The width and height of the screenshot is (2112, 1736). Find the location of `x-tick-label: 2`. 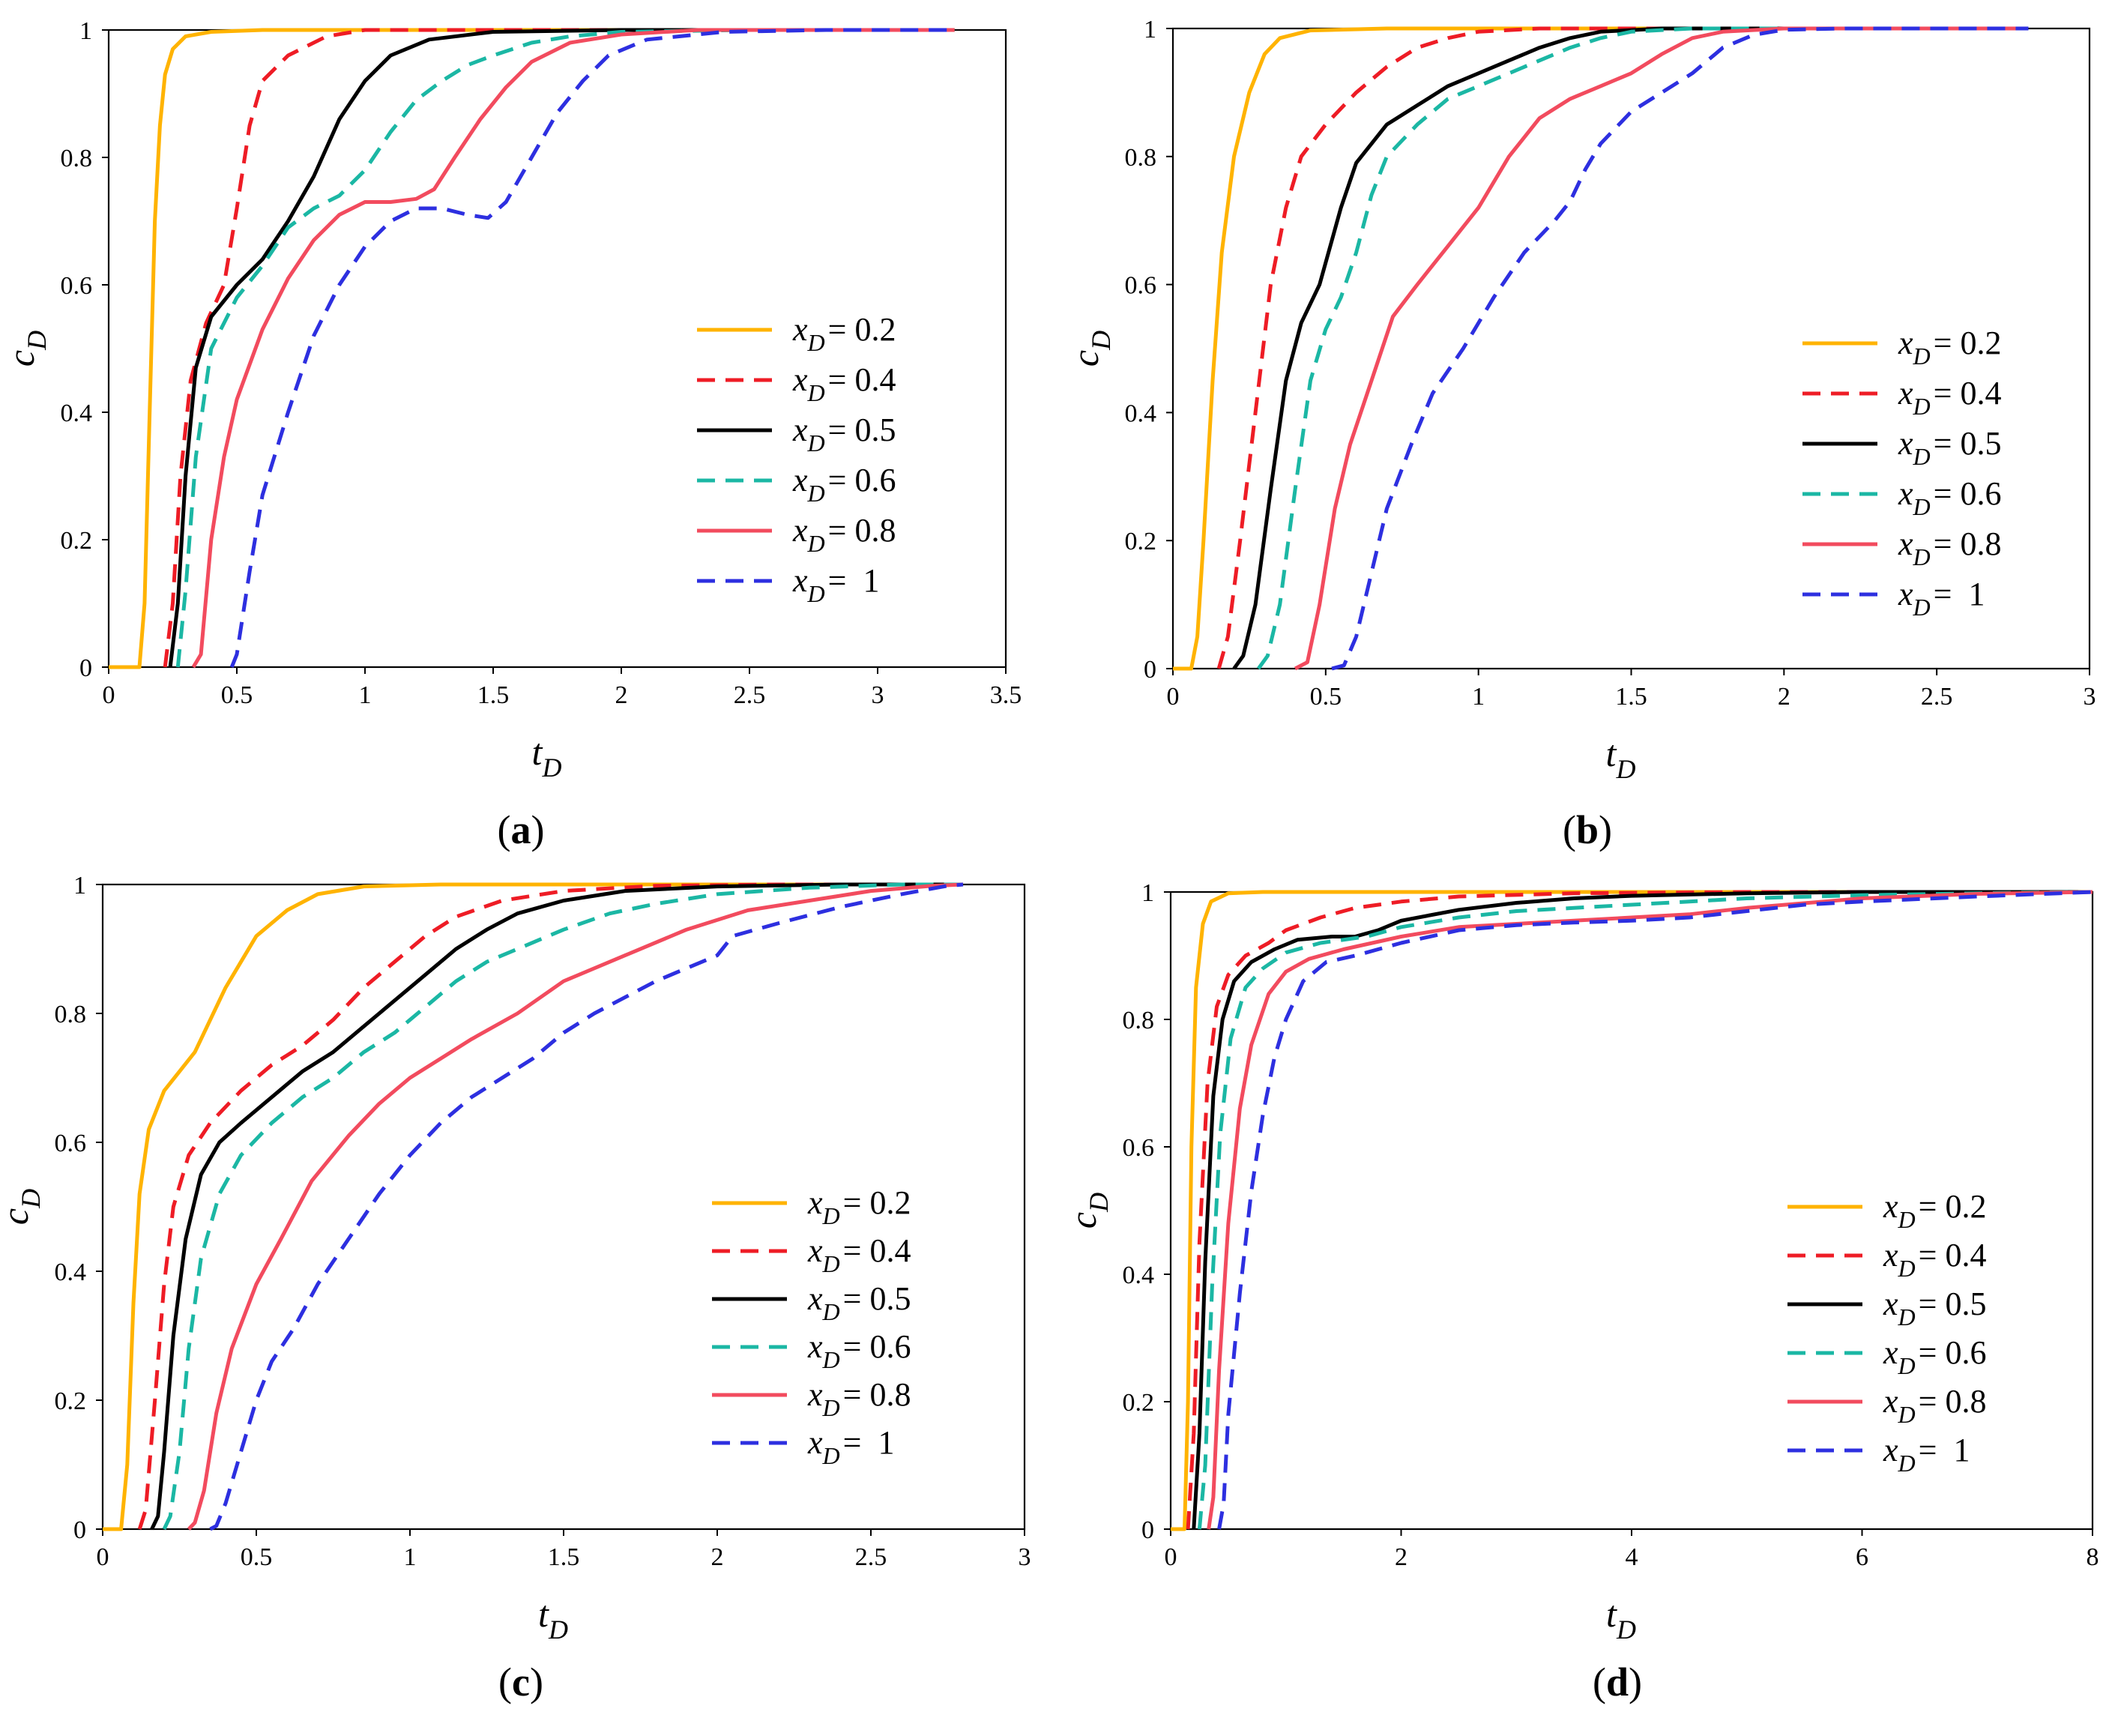

x-tick-label: 2 is located at coordinates (1401, 1557).